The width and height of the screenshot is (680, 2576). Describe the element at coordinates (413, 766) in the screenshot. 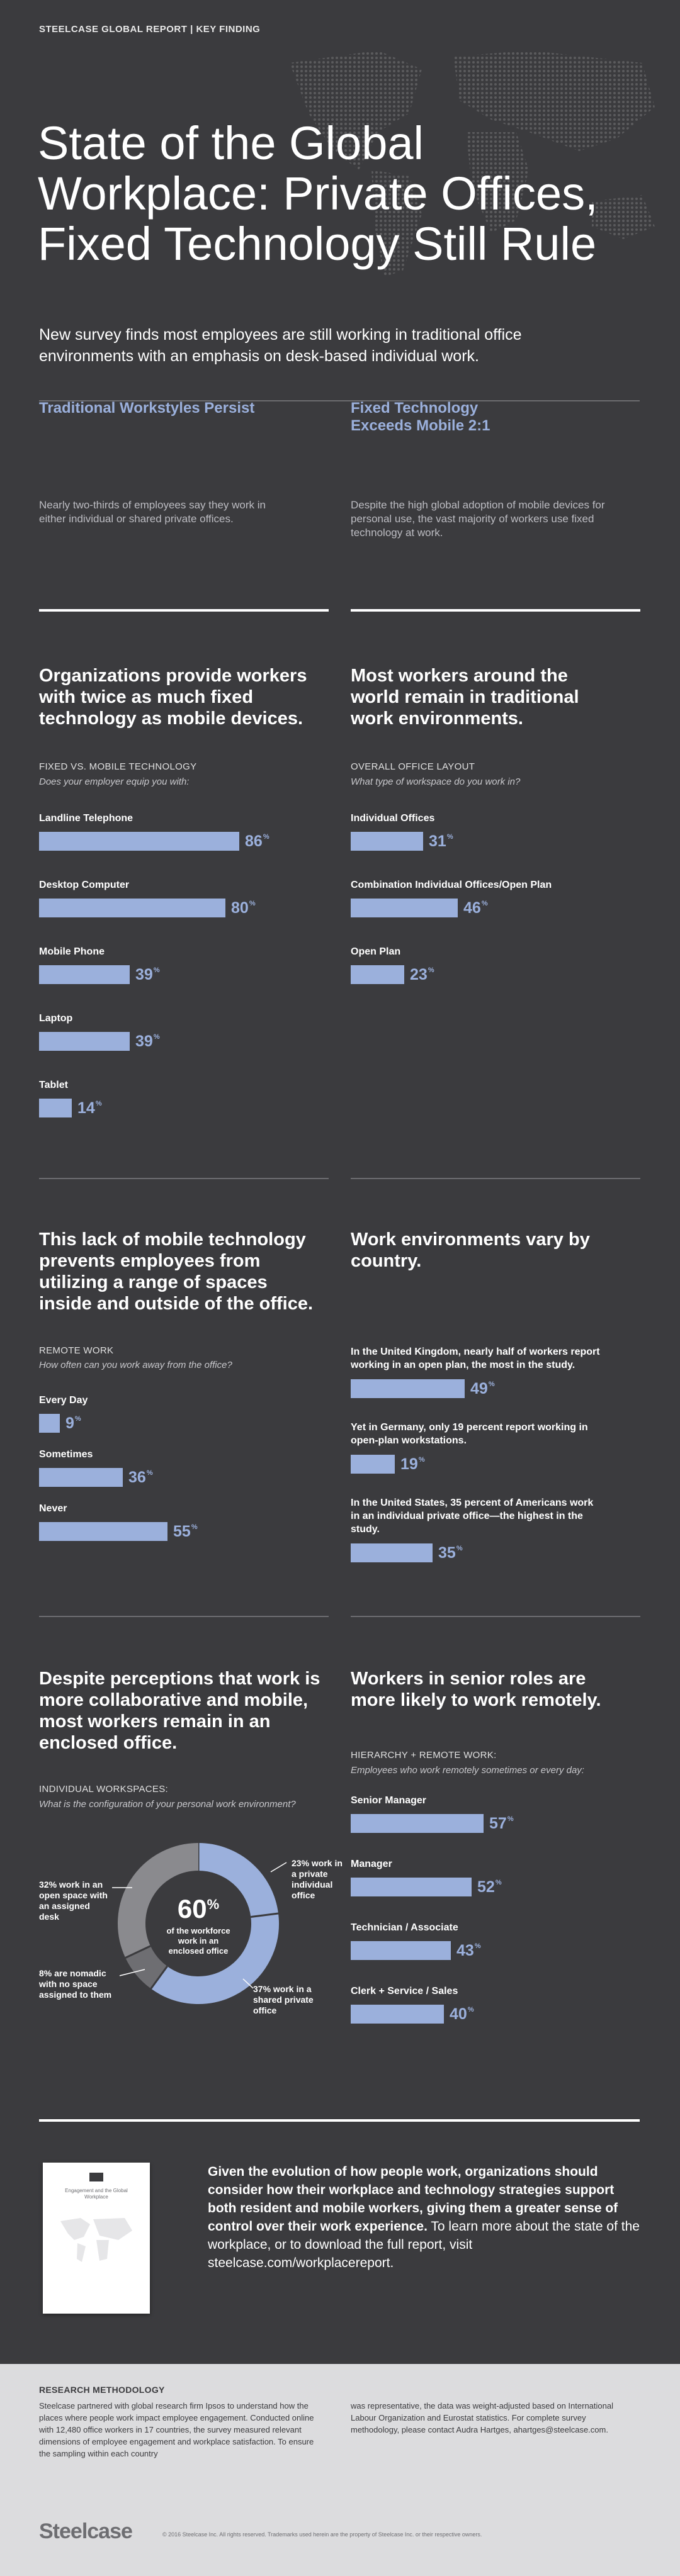

I see `layout-chart-label: OVERALL OFFICE LAYOUT` at that location.